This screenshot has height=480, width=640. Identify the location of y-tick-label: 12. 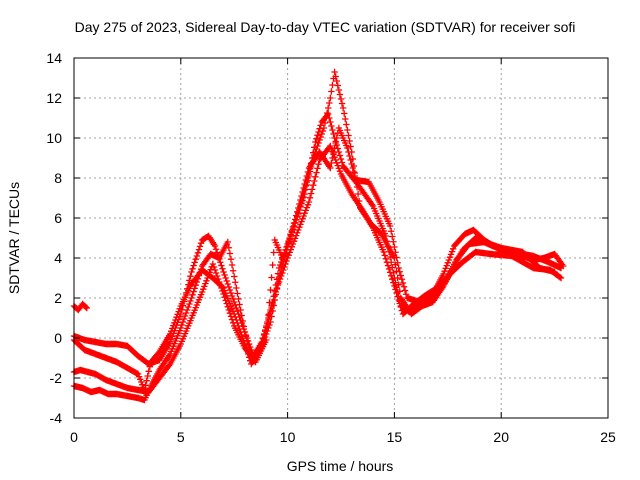
(54, 98).